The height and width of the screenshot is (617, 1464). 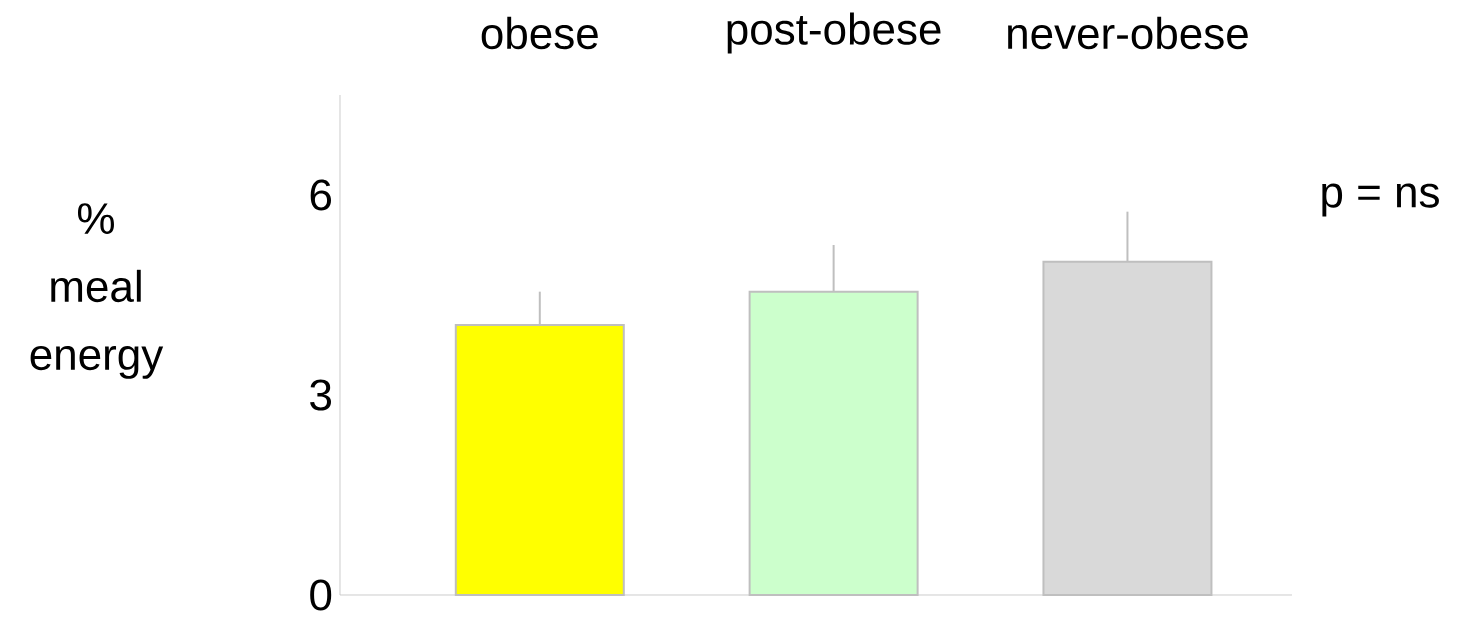 What do you see at coordinates (1128, 33) in the screenshot?
I see `x-tick-label: never-obese` at bounding box center [1128, 33].